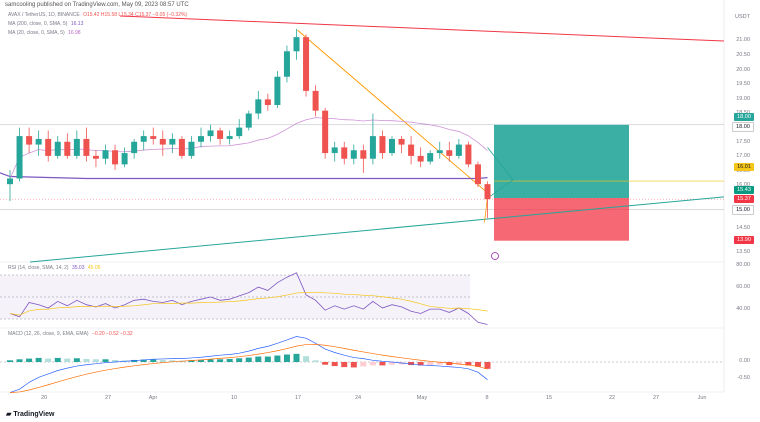 The height and width of the screenshot is (422, 760). I want to click on x-tick: May, so click(422, 398).